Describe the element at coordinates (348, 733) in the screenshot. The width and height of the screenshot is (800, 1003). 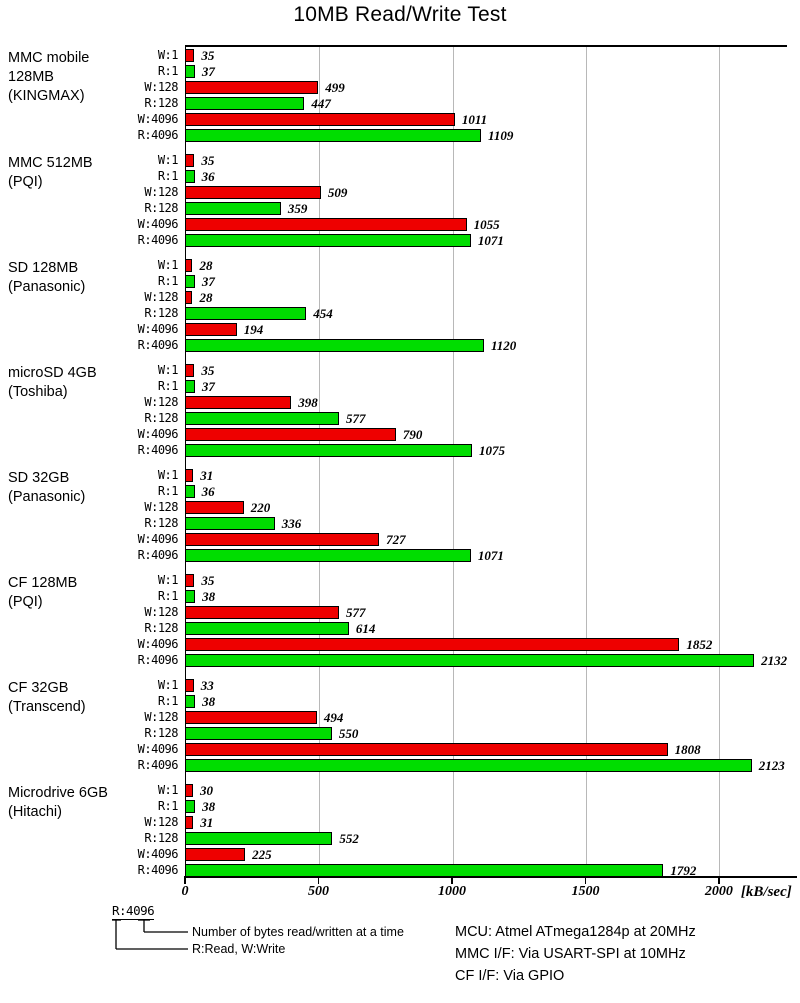
I see `bar-value-label: 550` at that location.